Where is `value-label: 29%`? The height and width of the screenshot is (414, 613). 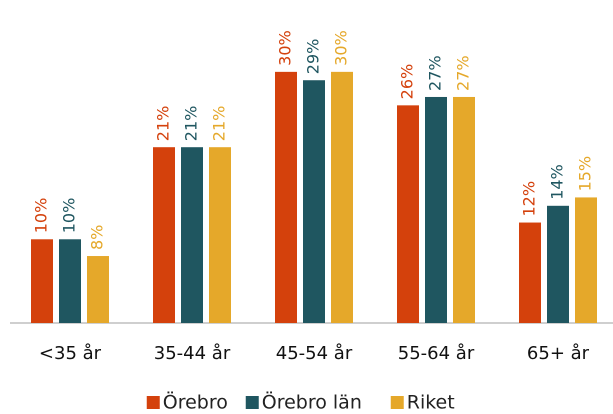
value-label: 29% is located at coordinates (313, 57).